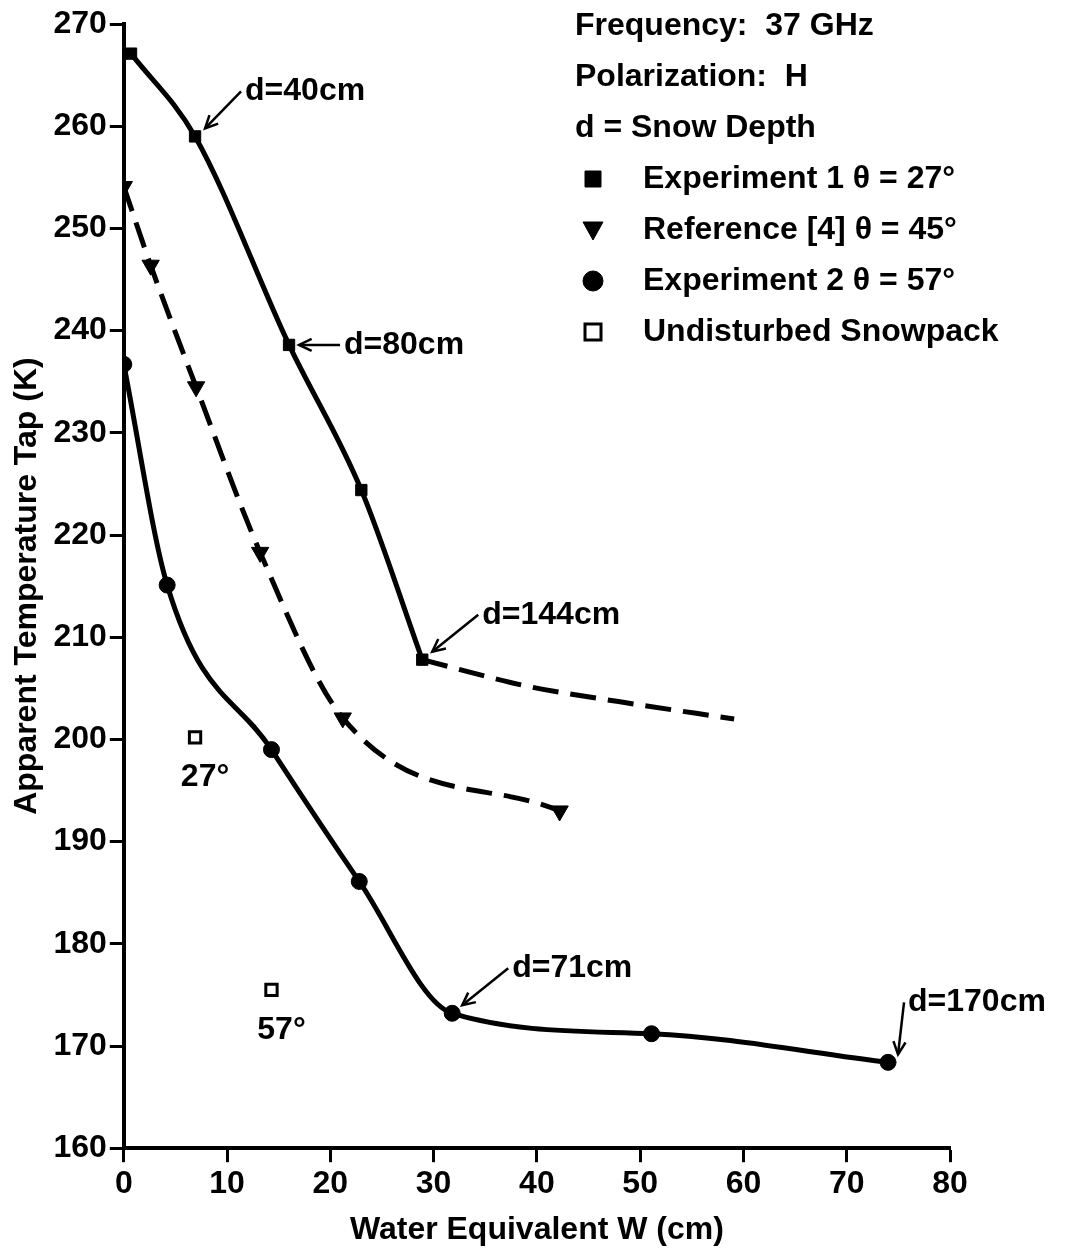 Image resolution: width=1075 pixels, height=1259 pixels. Describe the element at coordinates (950, 1182) in the screenshot. I see `x-tick-label: 80` at that location.